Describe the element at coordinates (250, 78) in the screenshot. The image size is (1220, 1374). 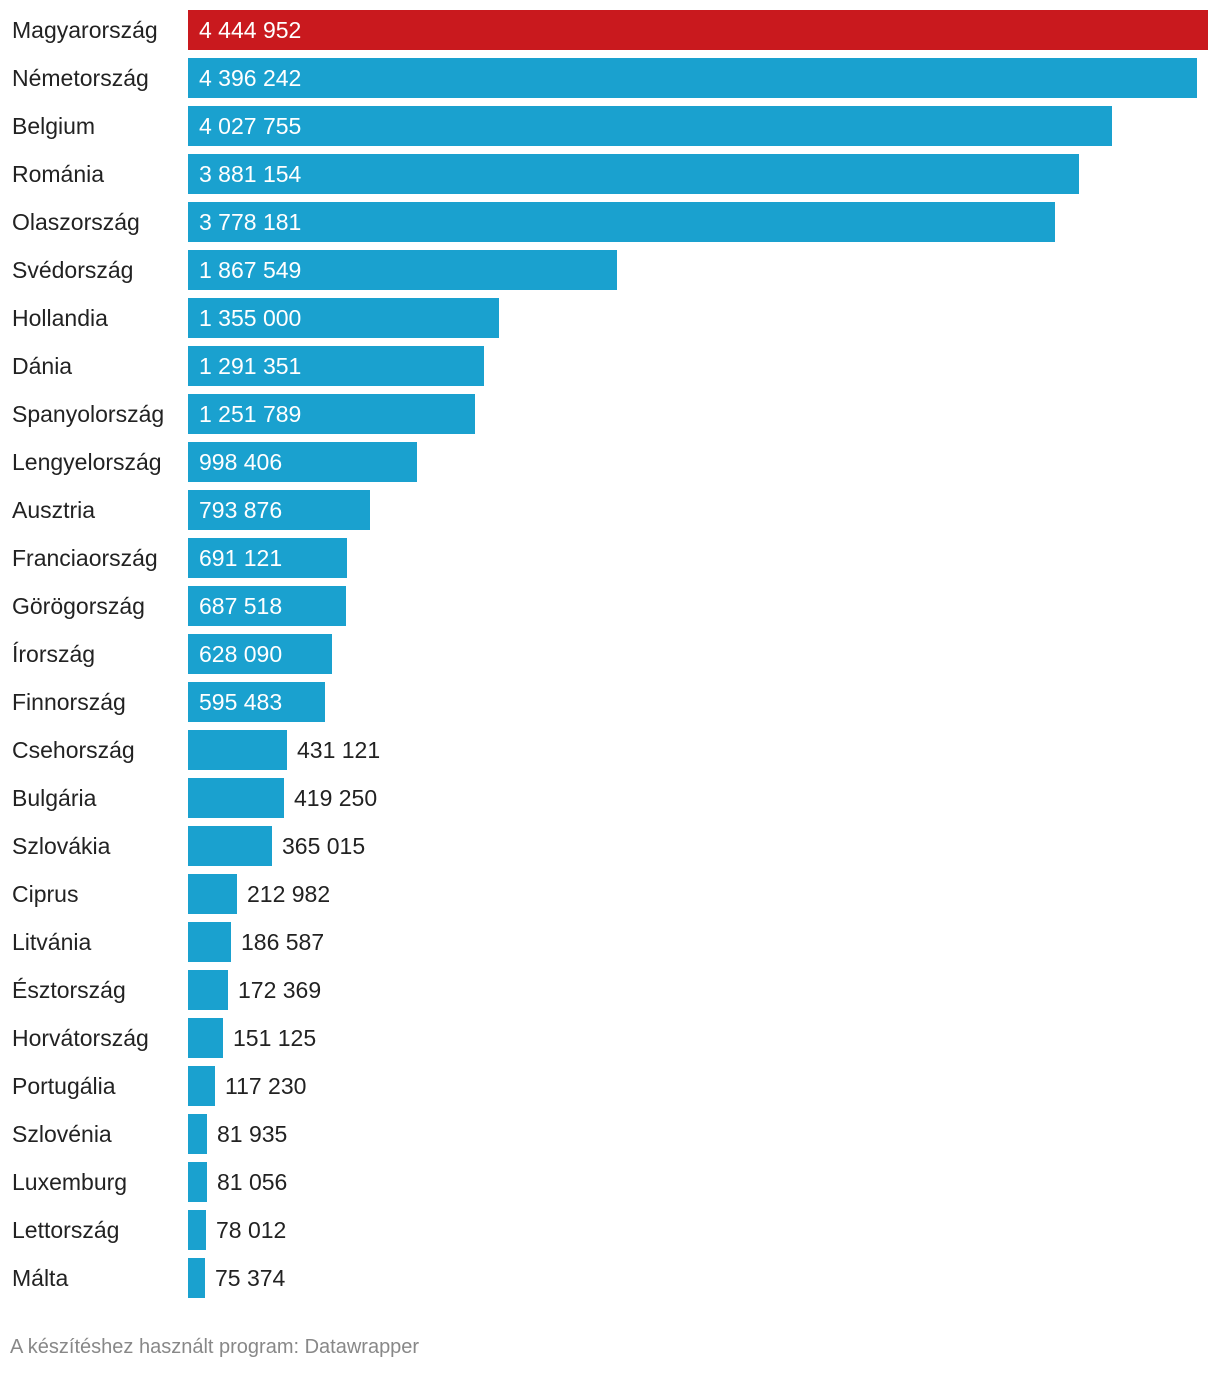
I see `value-label: 4 396 242` at that location.